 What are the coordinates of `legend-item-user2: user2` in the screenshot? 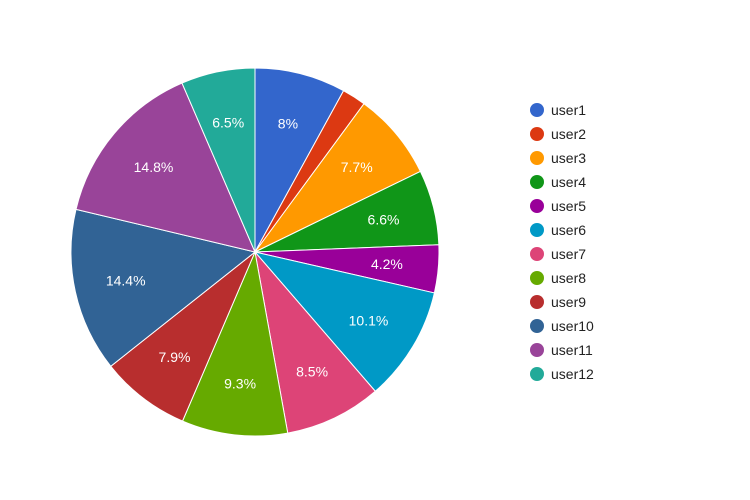 It's located at (558, 134).